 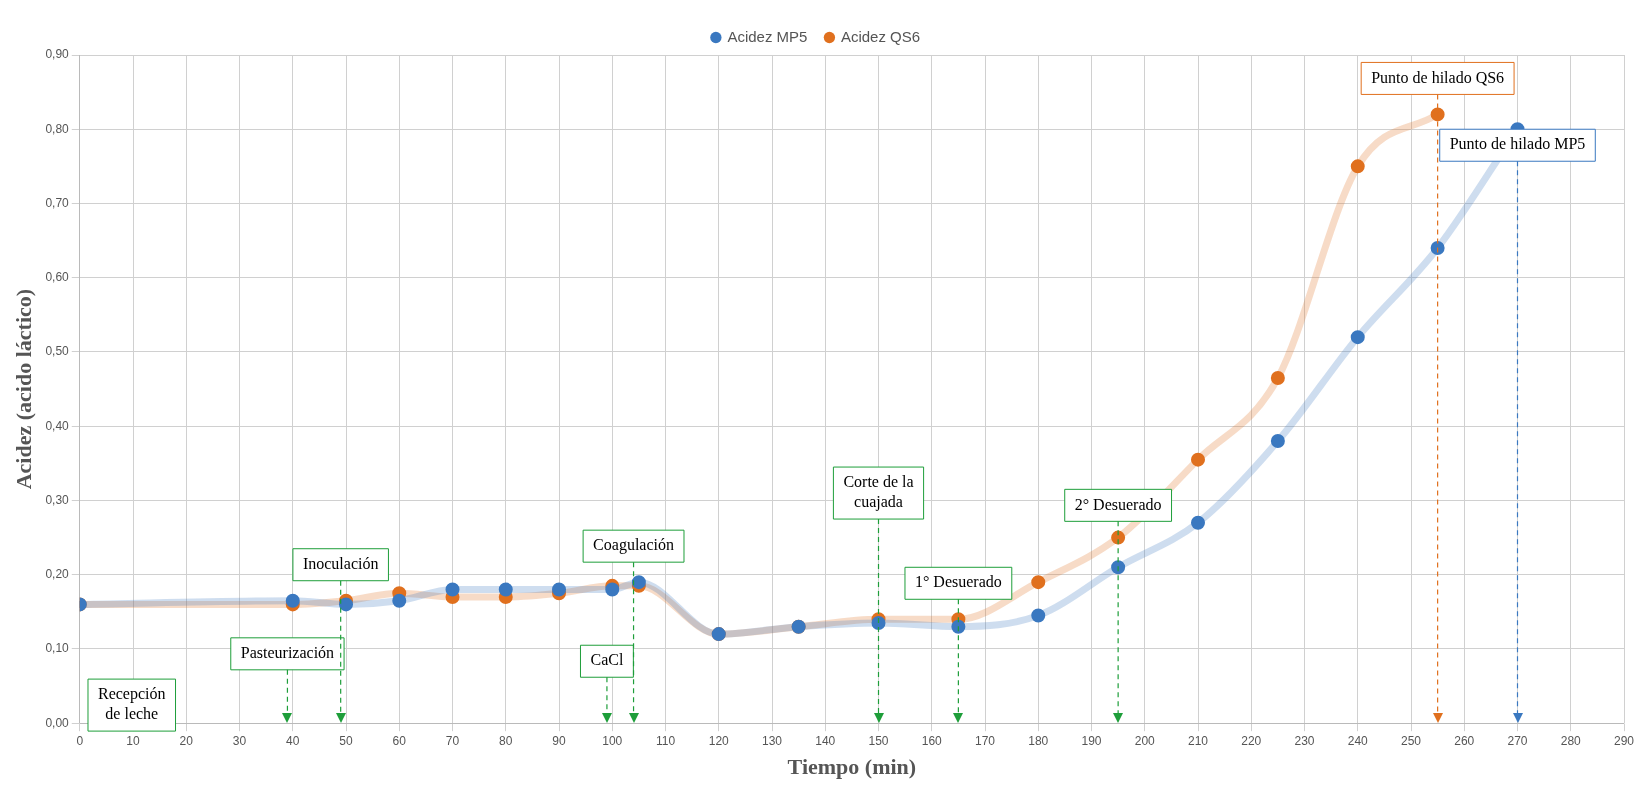 I want to click on x-tick-label: 130, so click(x=772, y=740).